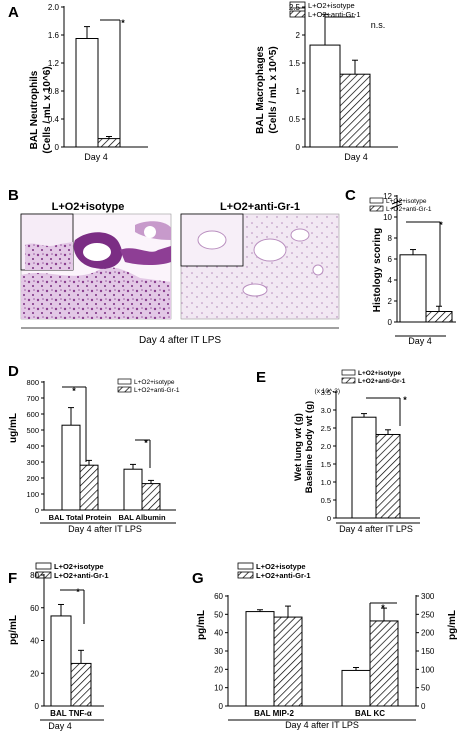 The image size is (464, 733). I want to click on legend-g-antigr1: L+O2+anti-Gr-1, so click(283, 575).